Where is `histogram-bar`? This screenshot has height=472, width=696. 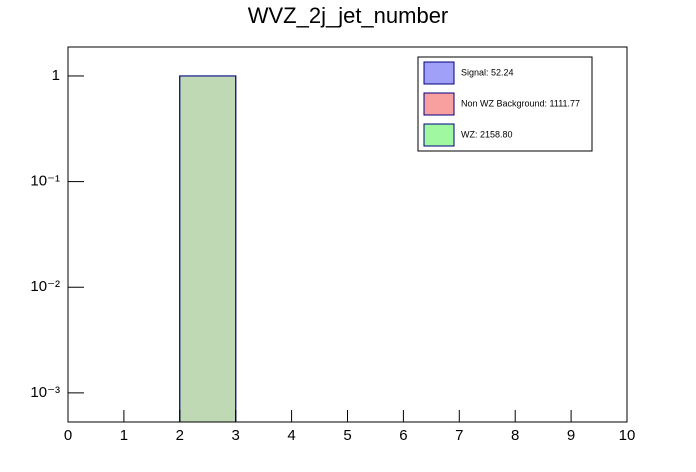 histogram-bar is located at coordinates (208, 249).